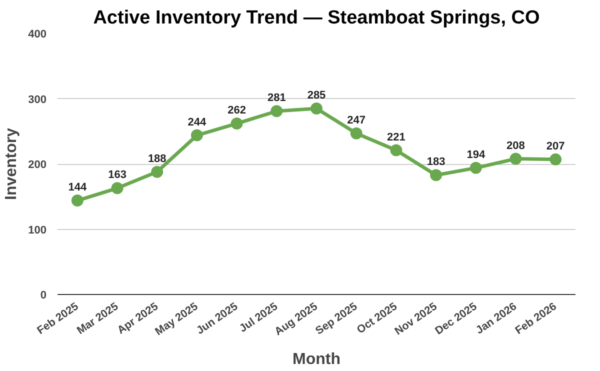 The height and width of the screenshot is (371, 600). Describe the element at coordinates (157, 158) in the screenshot. I see `data-label: 188` at that location.